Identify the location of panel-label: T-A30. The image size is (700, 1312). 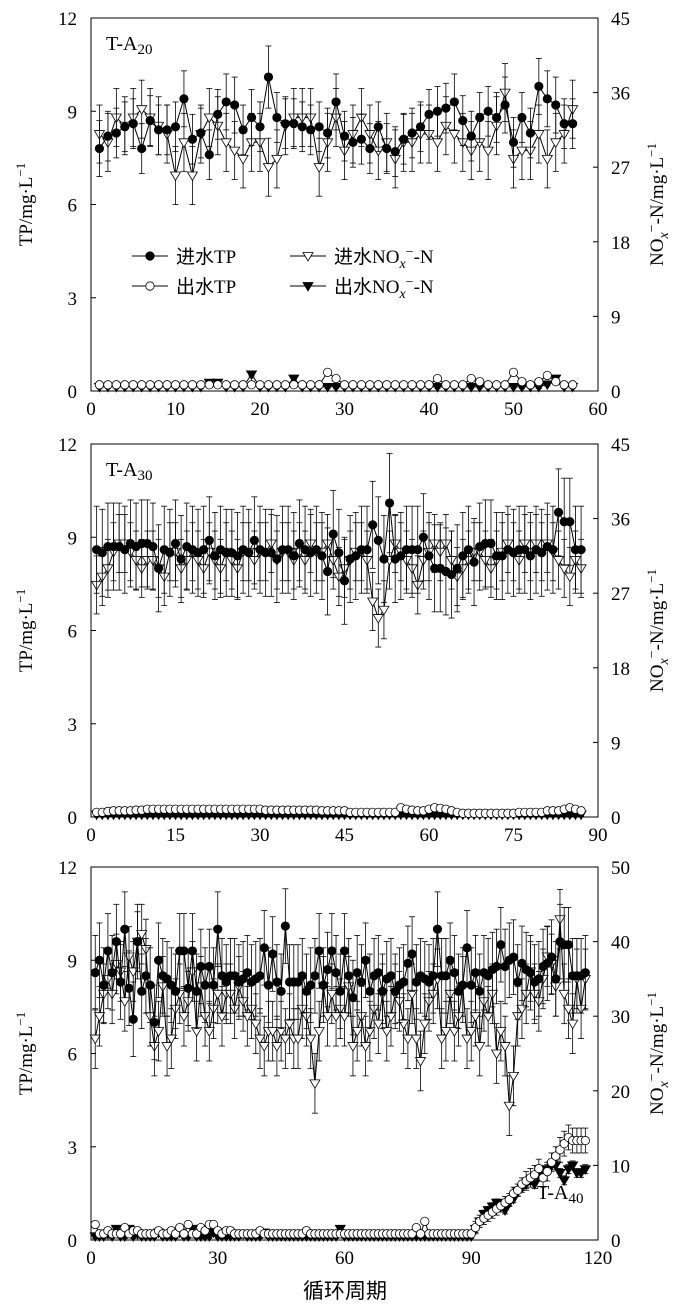
(129, 471).